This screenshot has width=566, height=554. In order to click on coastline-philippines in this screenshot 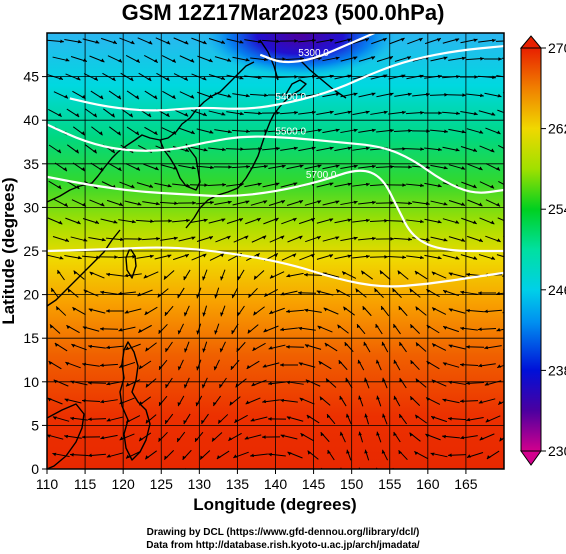, I will do `click(135, 401)`.